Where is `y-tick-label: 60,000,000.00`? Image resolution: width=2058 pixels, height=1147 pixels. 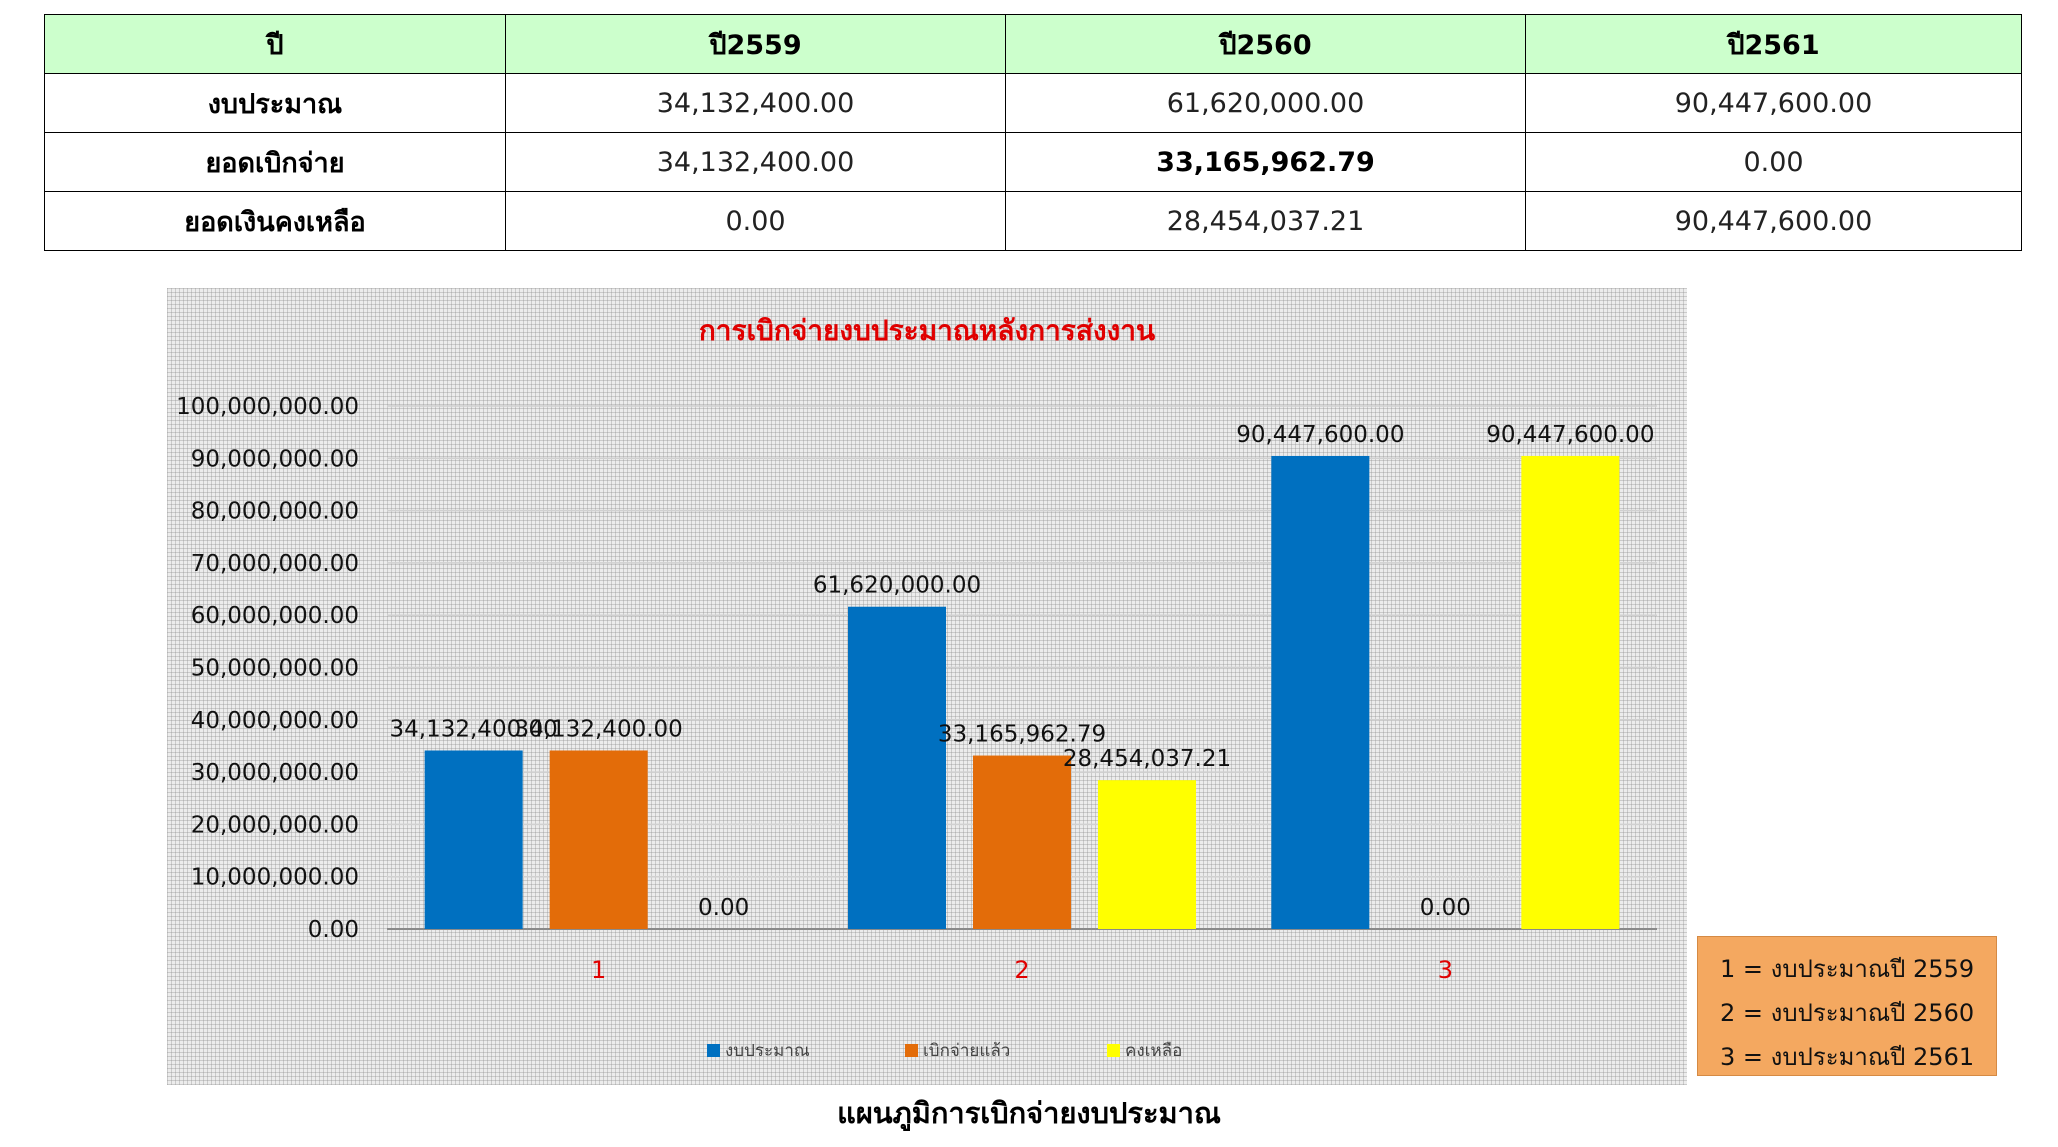 y-tick-label: 60,000,000.00 is located at coordinates (275, 616).